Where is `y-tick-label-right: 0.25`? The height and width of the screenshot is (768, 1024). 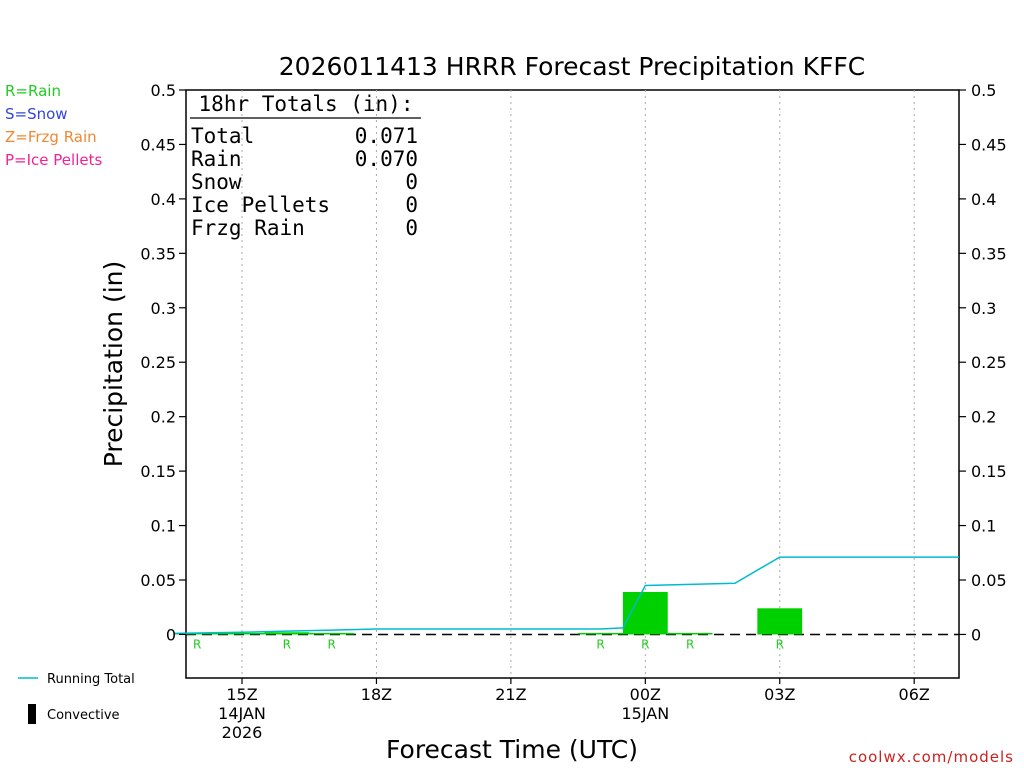
y-tick-label-right: 0.25 is located at coordinates (989, 362).